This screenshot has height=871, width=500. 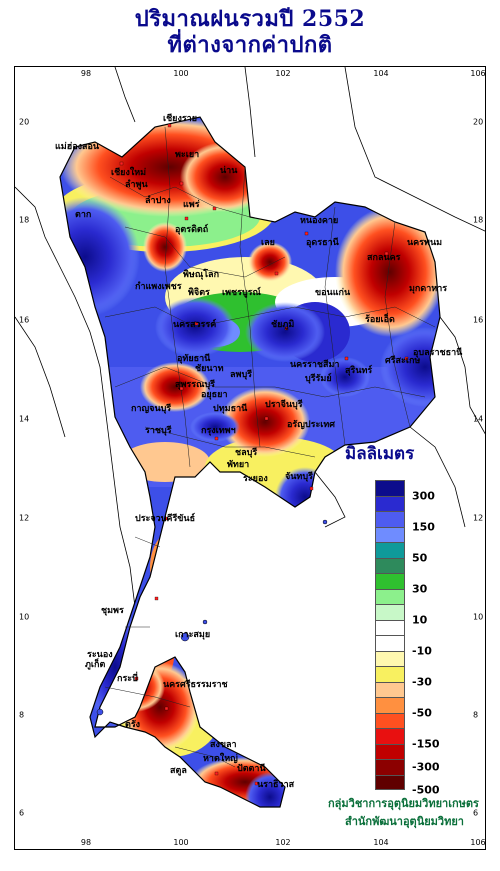 What do you see at coordinates (230, 409) in the screenshot?
I see `province-label: ปทุมธานี` at bounding box center [230, 409].